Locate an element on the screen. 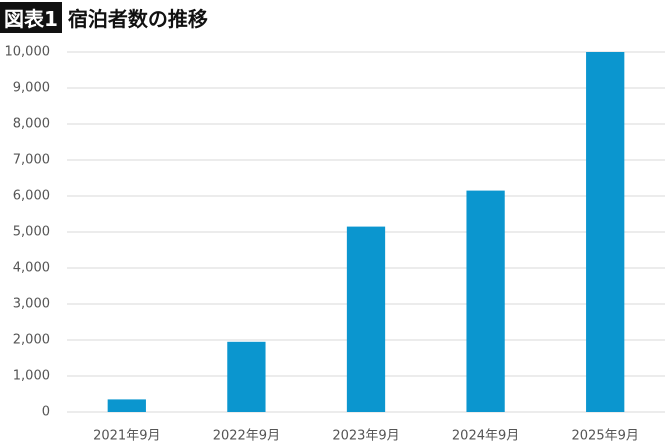 Image resolution: width=670 pixels, height=446 pixels. y-tick-label: 4,000 is located at coordinates (31, 268).